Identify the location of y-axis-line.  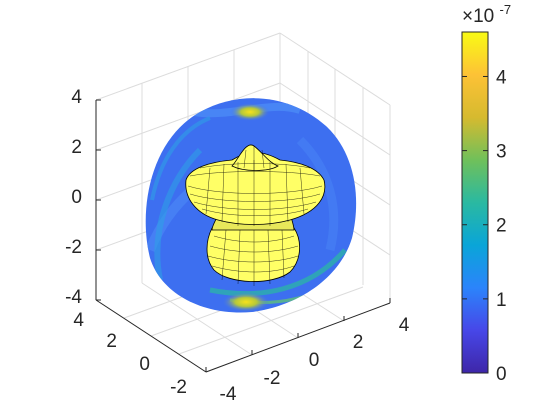
(151, 336).